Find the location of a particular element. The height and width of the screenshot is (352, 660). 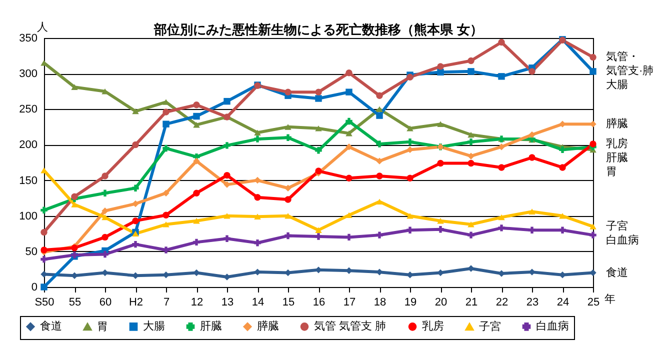

x-tick-label: 7 is located at coordinates (166, 302).